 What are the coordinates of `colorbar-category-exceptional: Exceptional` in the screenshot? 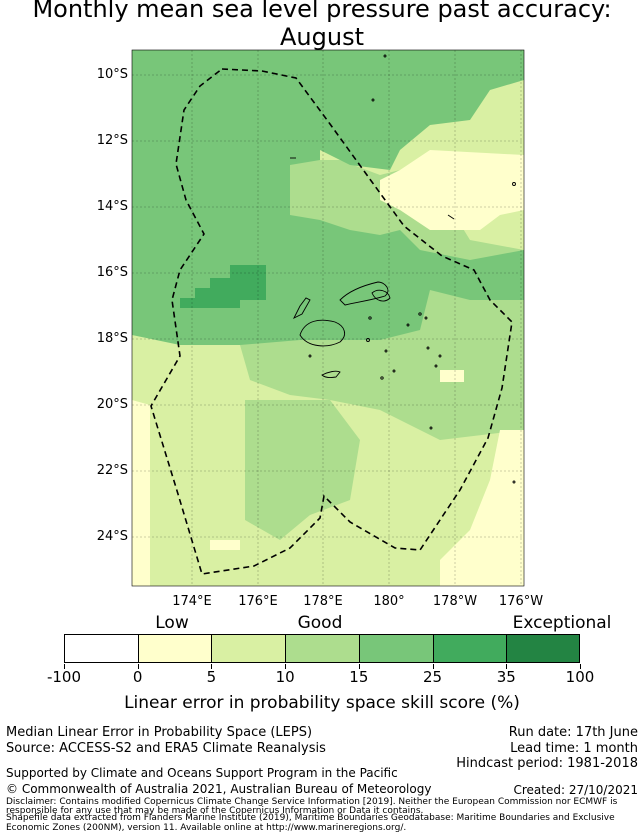 It's located at (562, 623).